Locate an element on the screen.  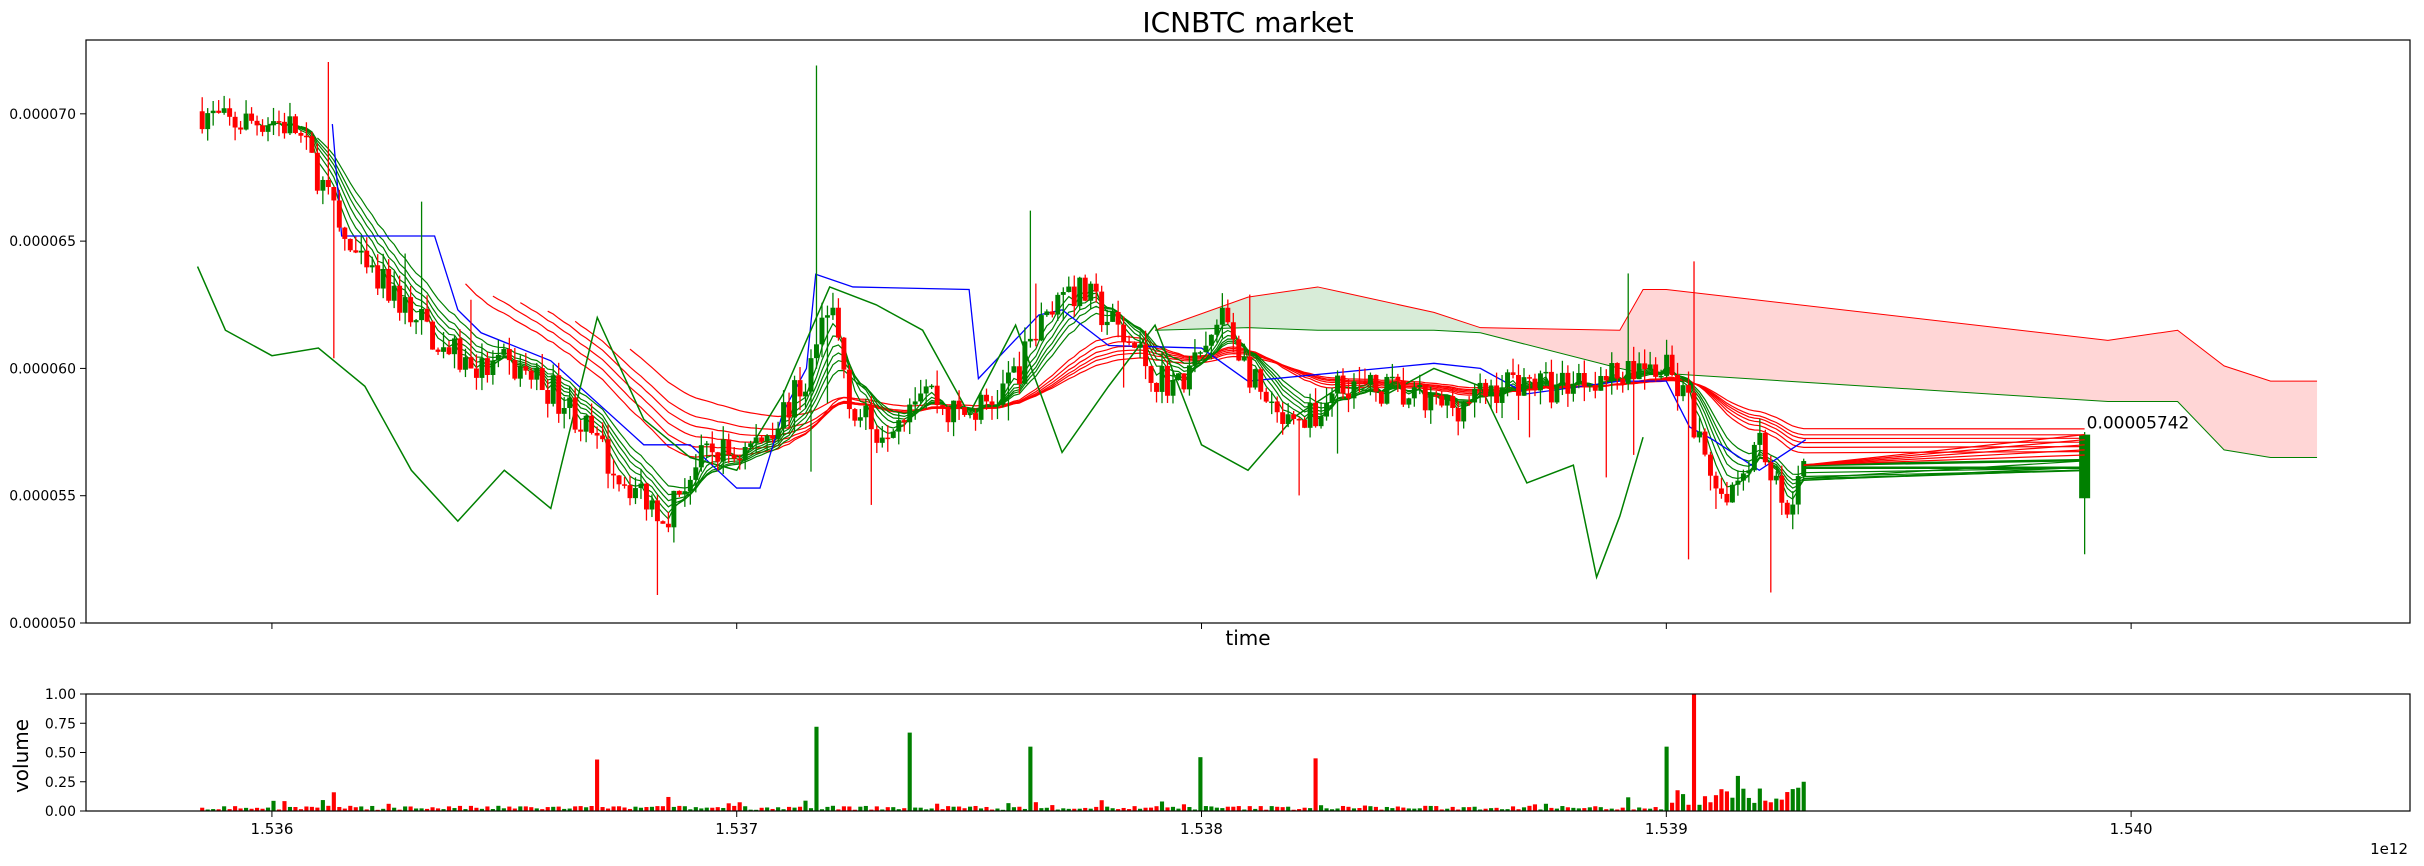
x-tick-label: 1.539 is located at coordinates (1666, 829).